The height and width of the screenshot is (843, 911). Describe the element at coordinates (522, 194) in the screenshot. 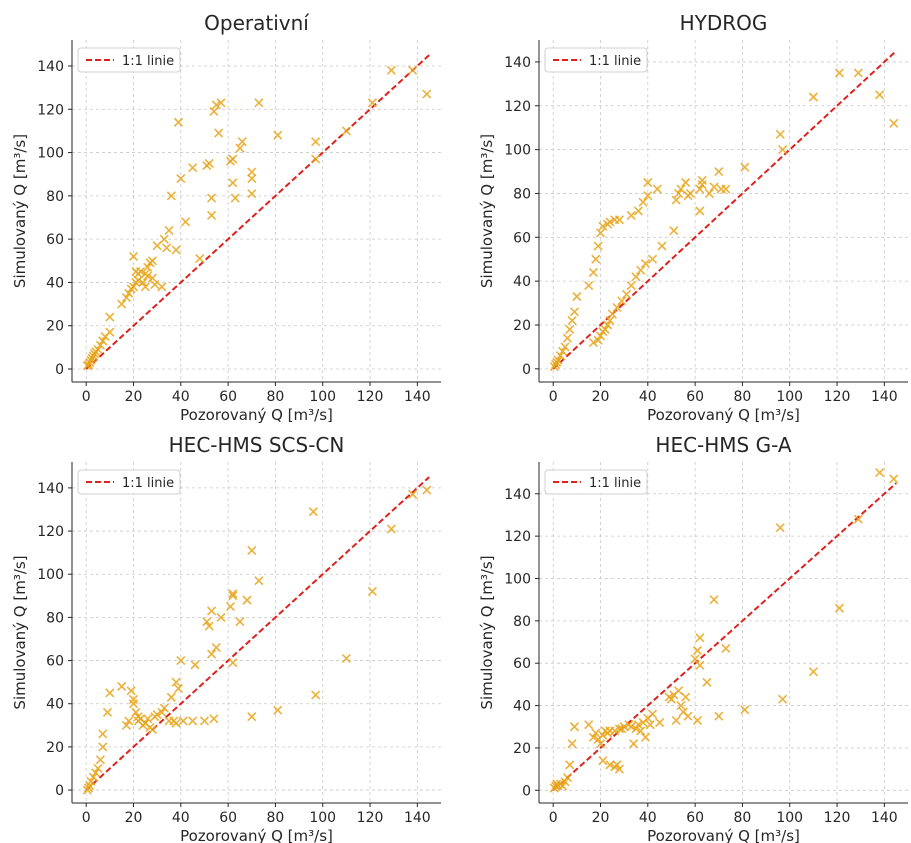

I see `y-tick-label: 80` at that location.